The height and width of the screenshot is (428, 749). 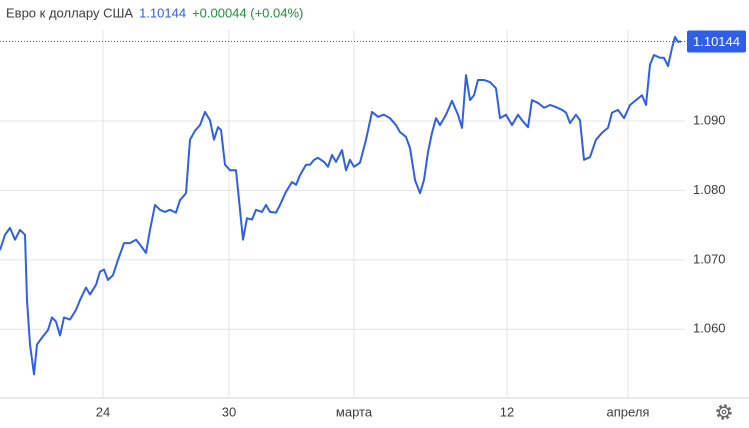 I want to click on y-tick-label: 1.070, so click(x=709, y=258).